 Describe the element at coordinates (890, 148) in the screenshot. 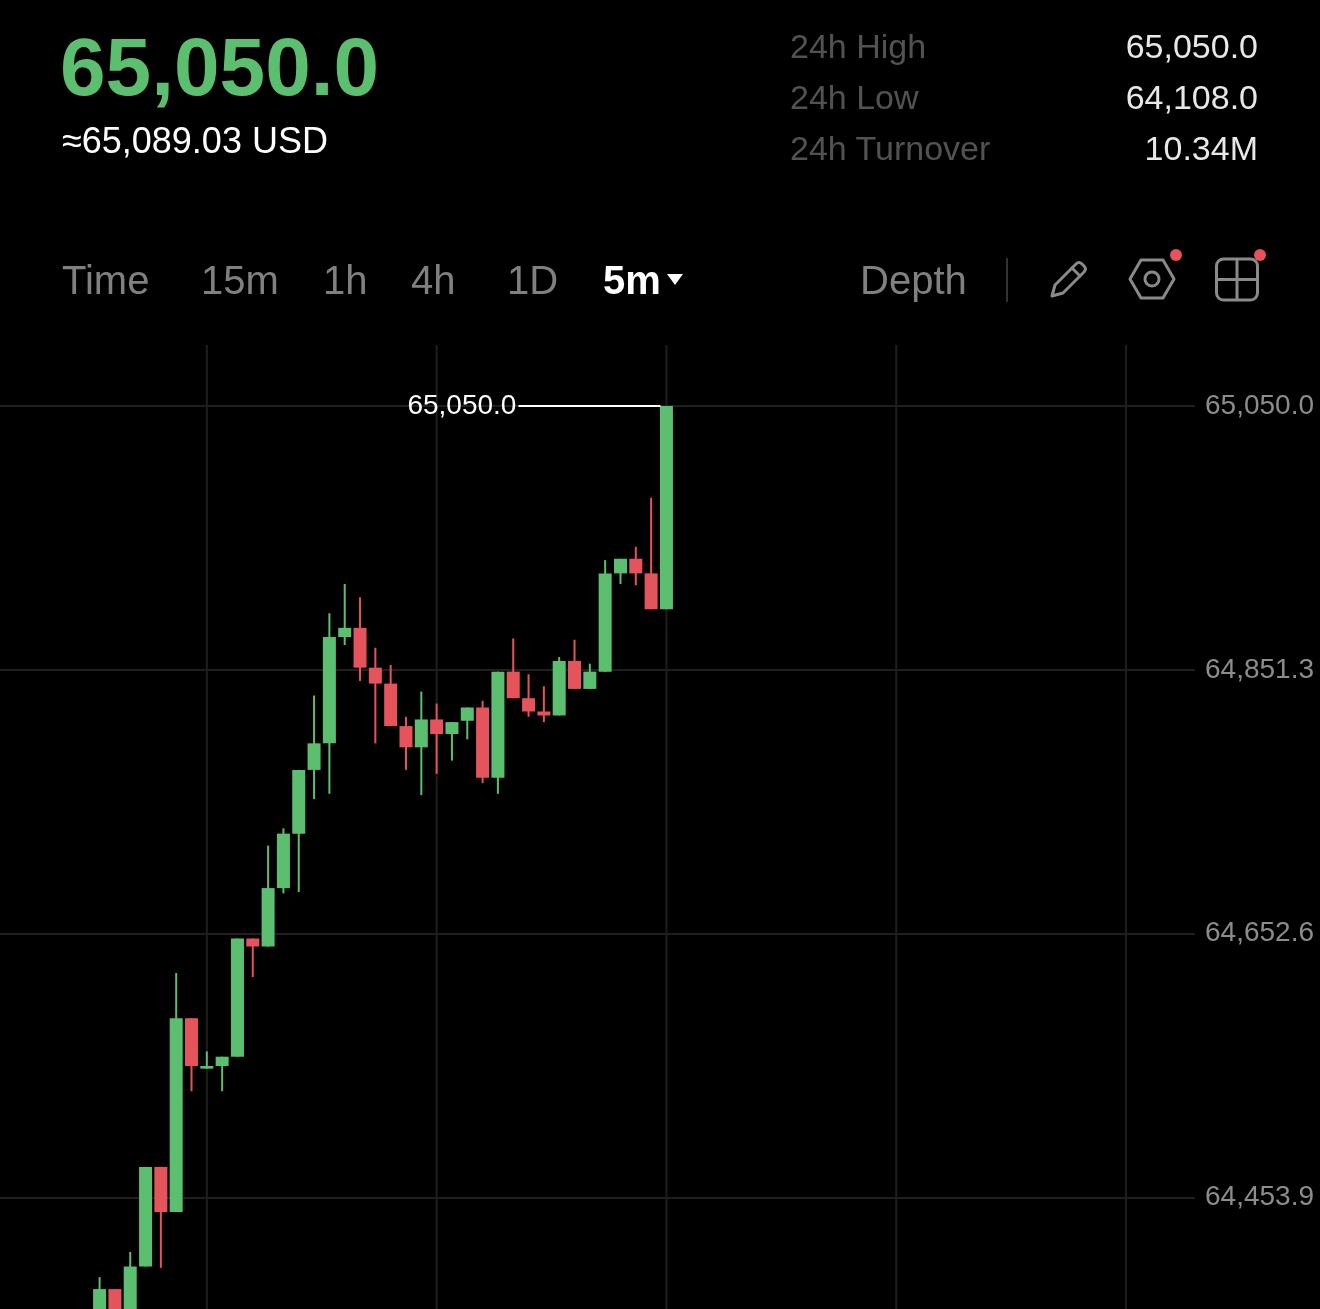

I see `text: 24h Turnover` at that location.